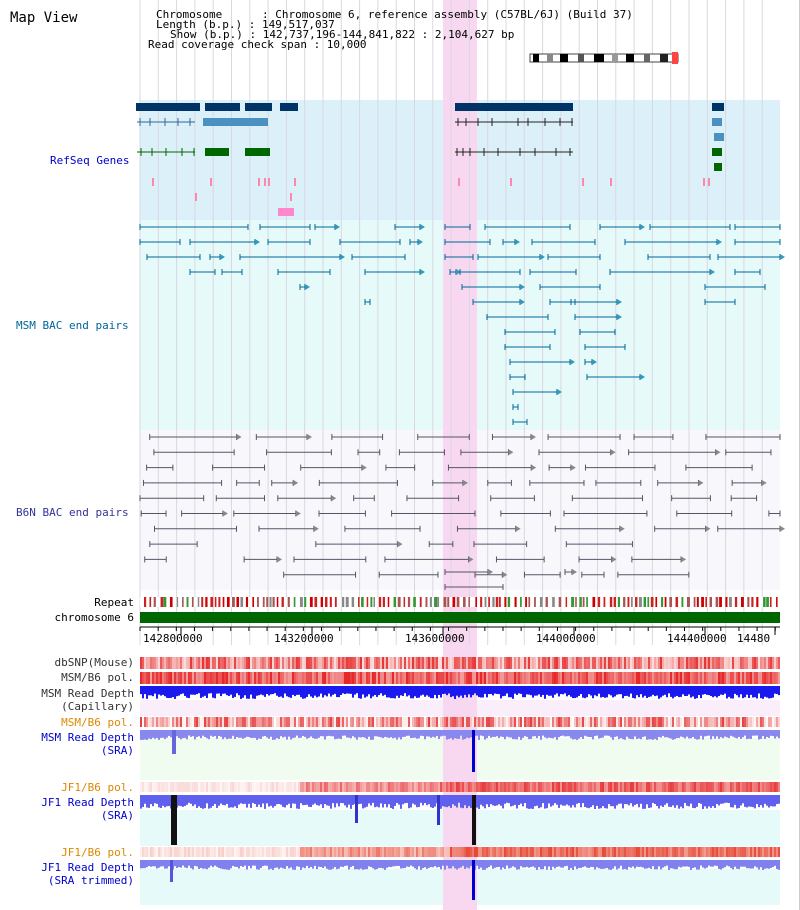 This screenshot has width=800, height=910. I want to click on jf1-depth-sra-label: JF1 Read Depth (SRA), so click(67, 809).